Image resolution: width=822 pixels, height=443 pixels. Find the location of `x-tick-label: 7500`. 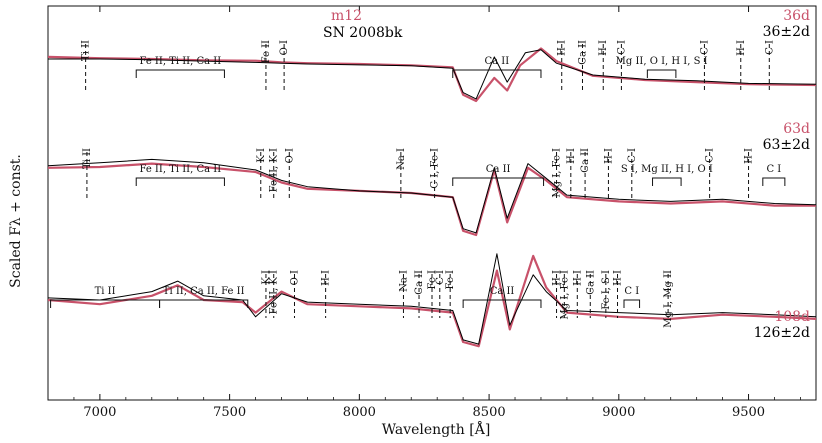

x-tick-label: 7500 is located at coordinates (229, 412).